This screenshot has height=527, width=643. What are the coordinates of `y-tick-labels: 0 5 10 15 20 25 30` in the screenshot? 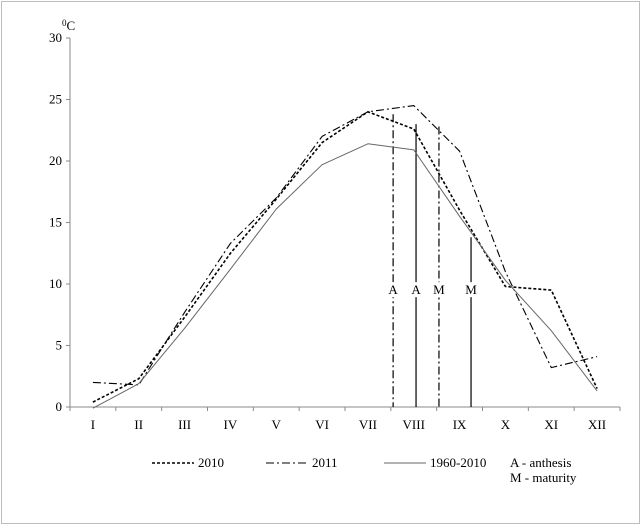 It's located at (59, 222).